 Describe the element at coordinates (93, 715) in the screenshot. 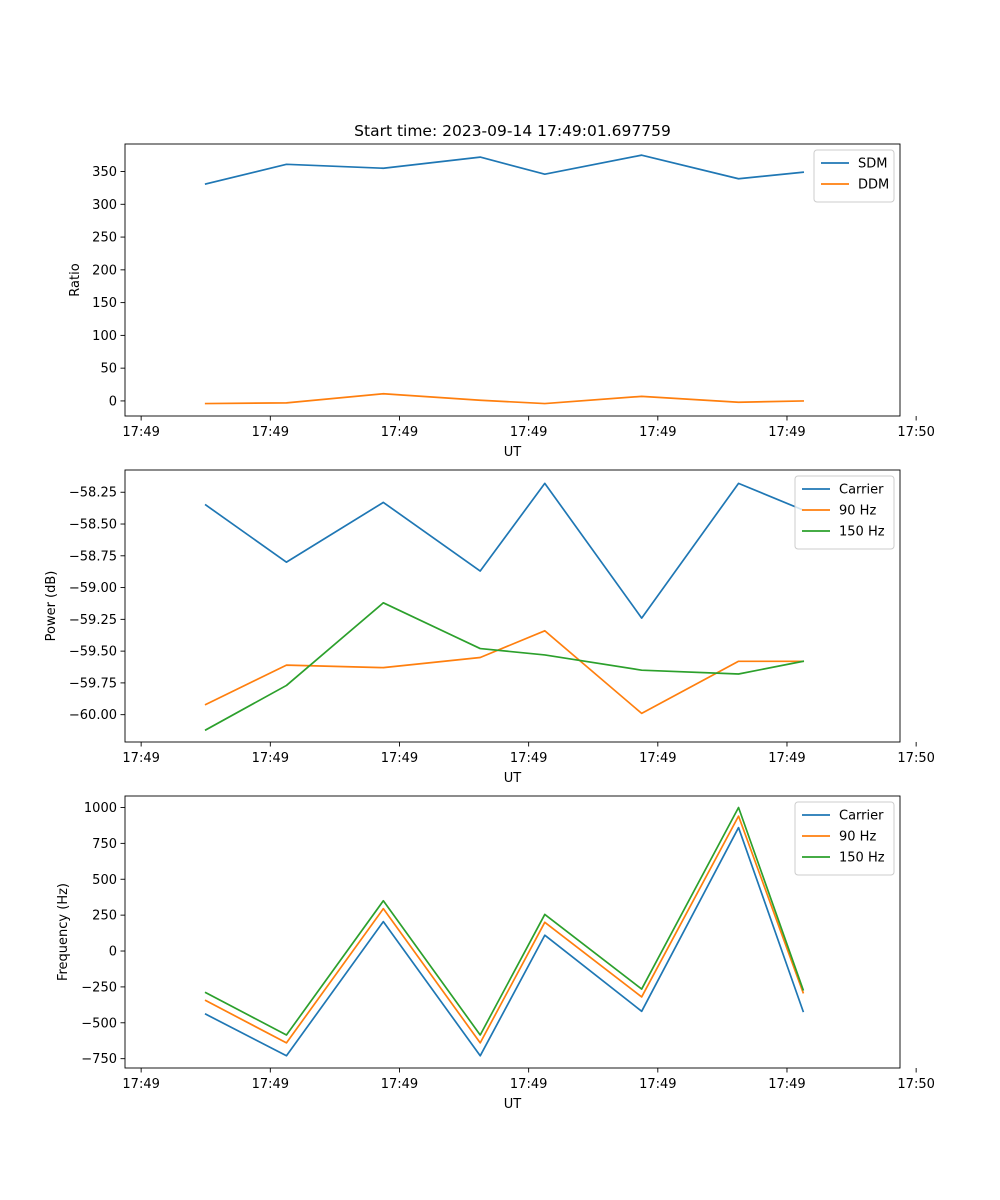

I see `power-y-tick-label: −60.00` at that location.